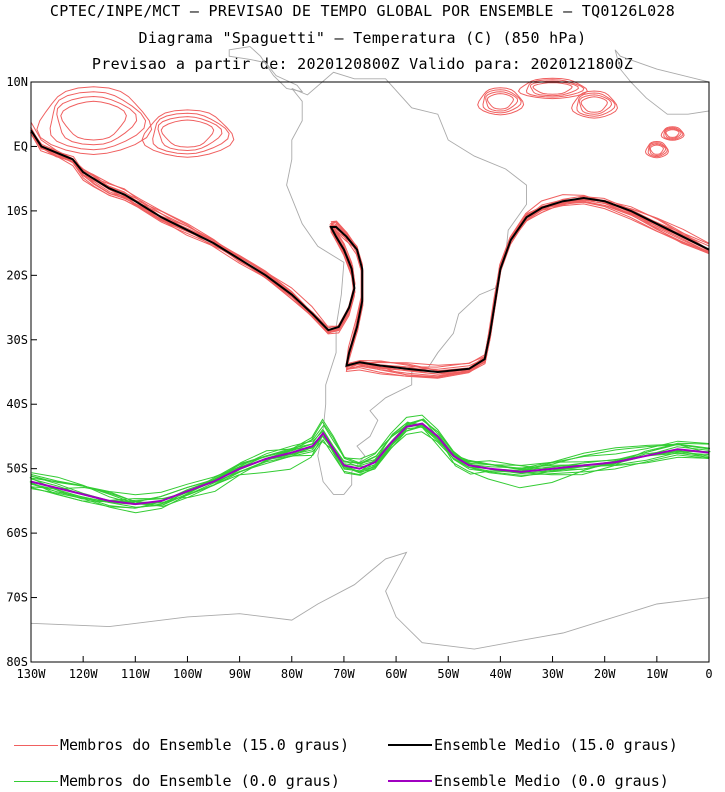  I want to click on x-tick-label: 130W, so click(32, 674).